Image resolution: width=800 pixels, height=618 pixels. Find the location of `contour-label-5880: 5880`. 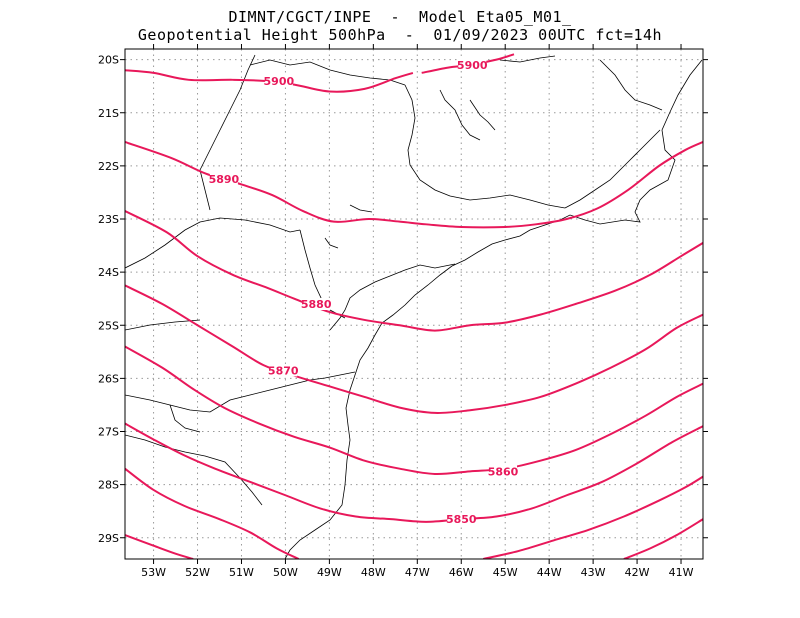

contour-label-5880: 5880 is located at coordinates (316, 304).